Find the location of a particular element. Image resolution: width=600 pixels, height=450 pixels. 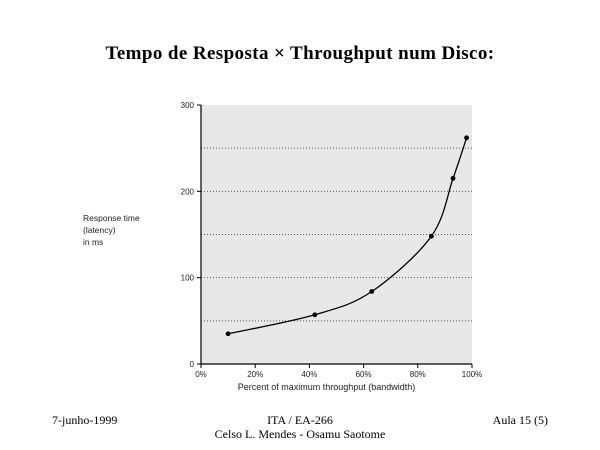

footer-authors: Celso L. Mendes - Osamu Saotome is located at coordinates (300, 434).